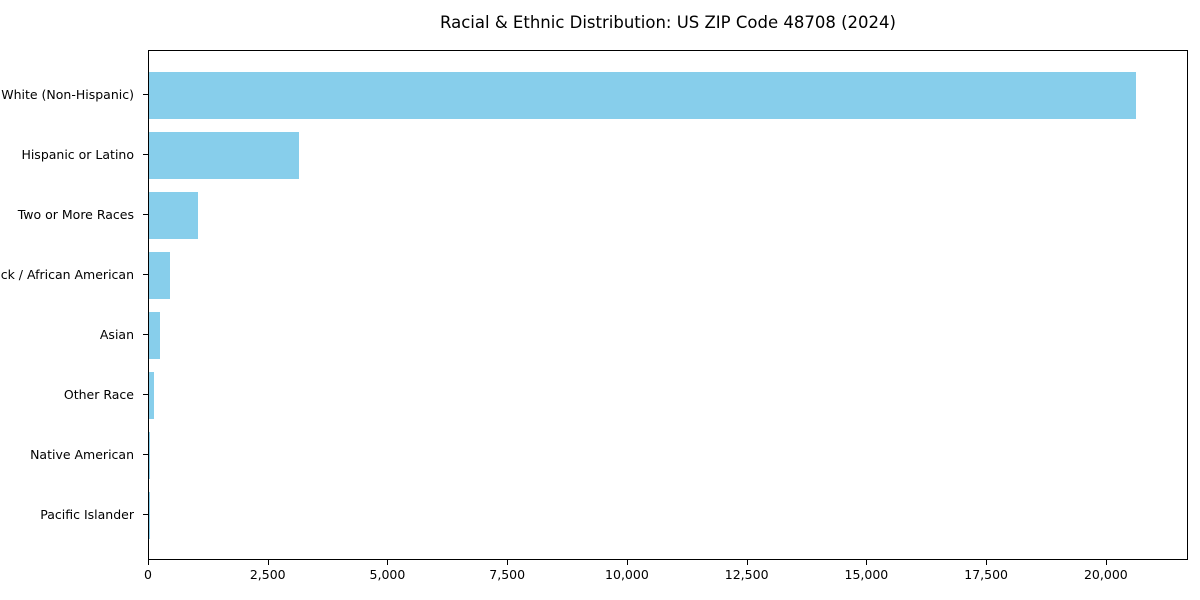  What do you see at coordinates (267, 574) in the screenshot?
I see `x-axis-tick-label: 2,500` at bounding box center [267, 574].